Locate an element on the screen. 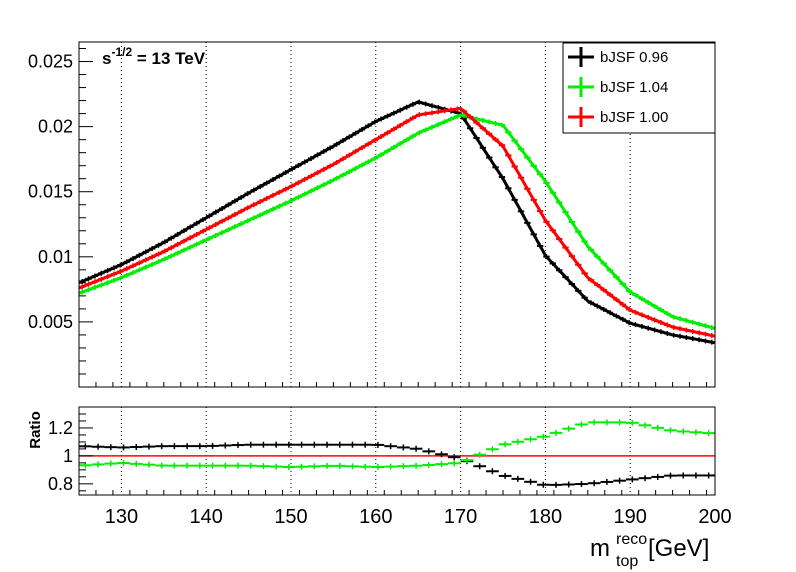 This screenshot has height=572, width=796. legend-entry-bjsf-104: bJSF 1.04 is located at coordinates (618, 87).